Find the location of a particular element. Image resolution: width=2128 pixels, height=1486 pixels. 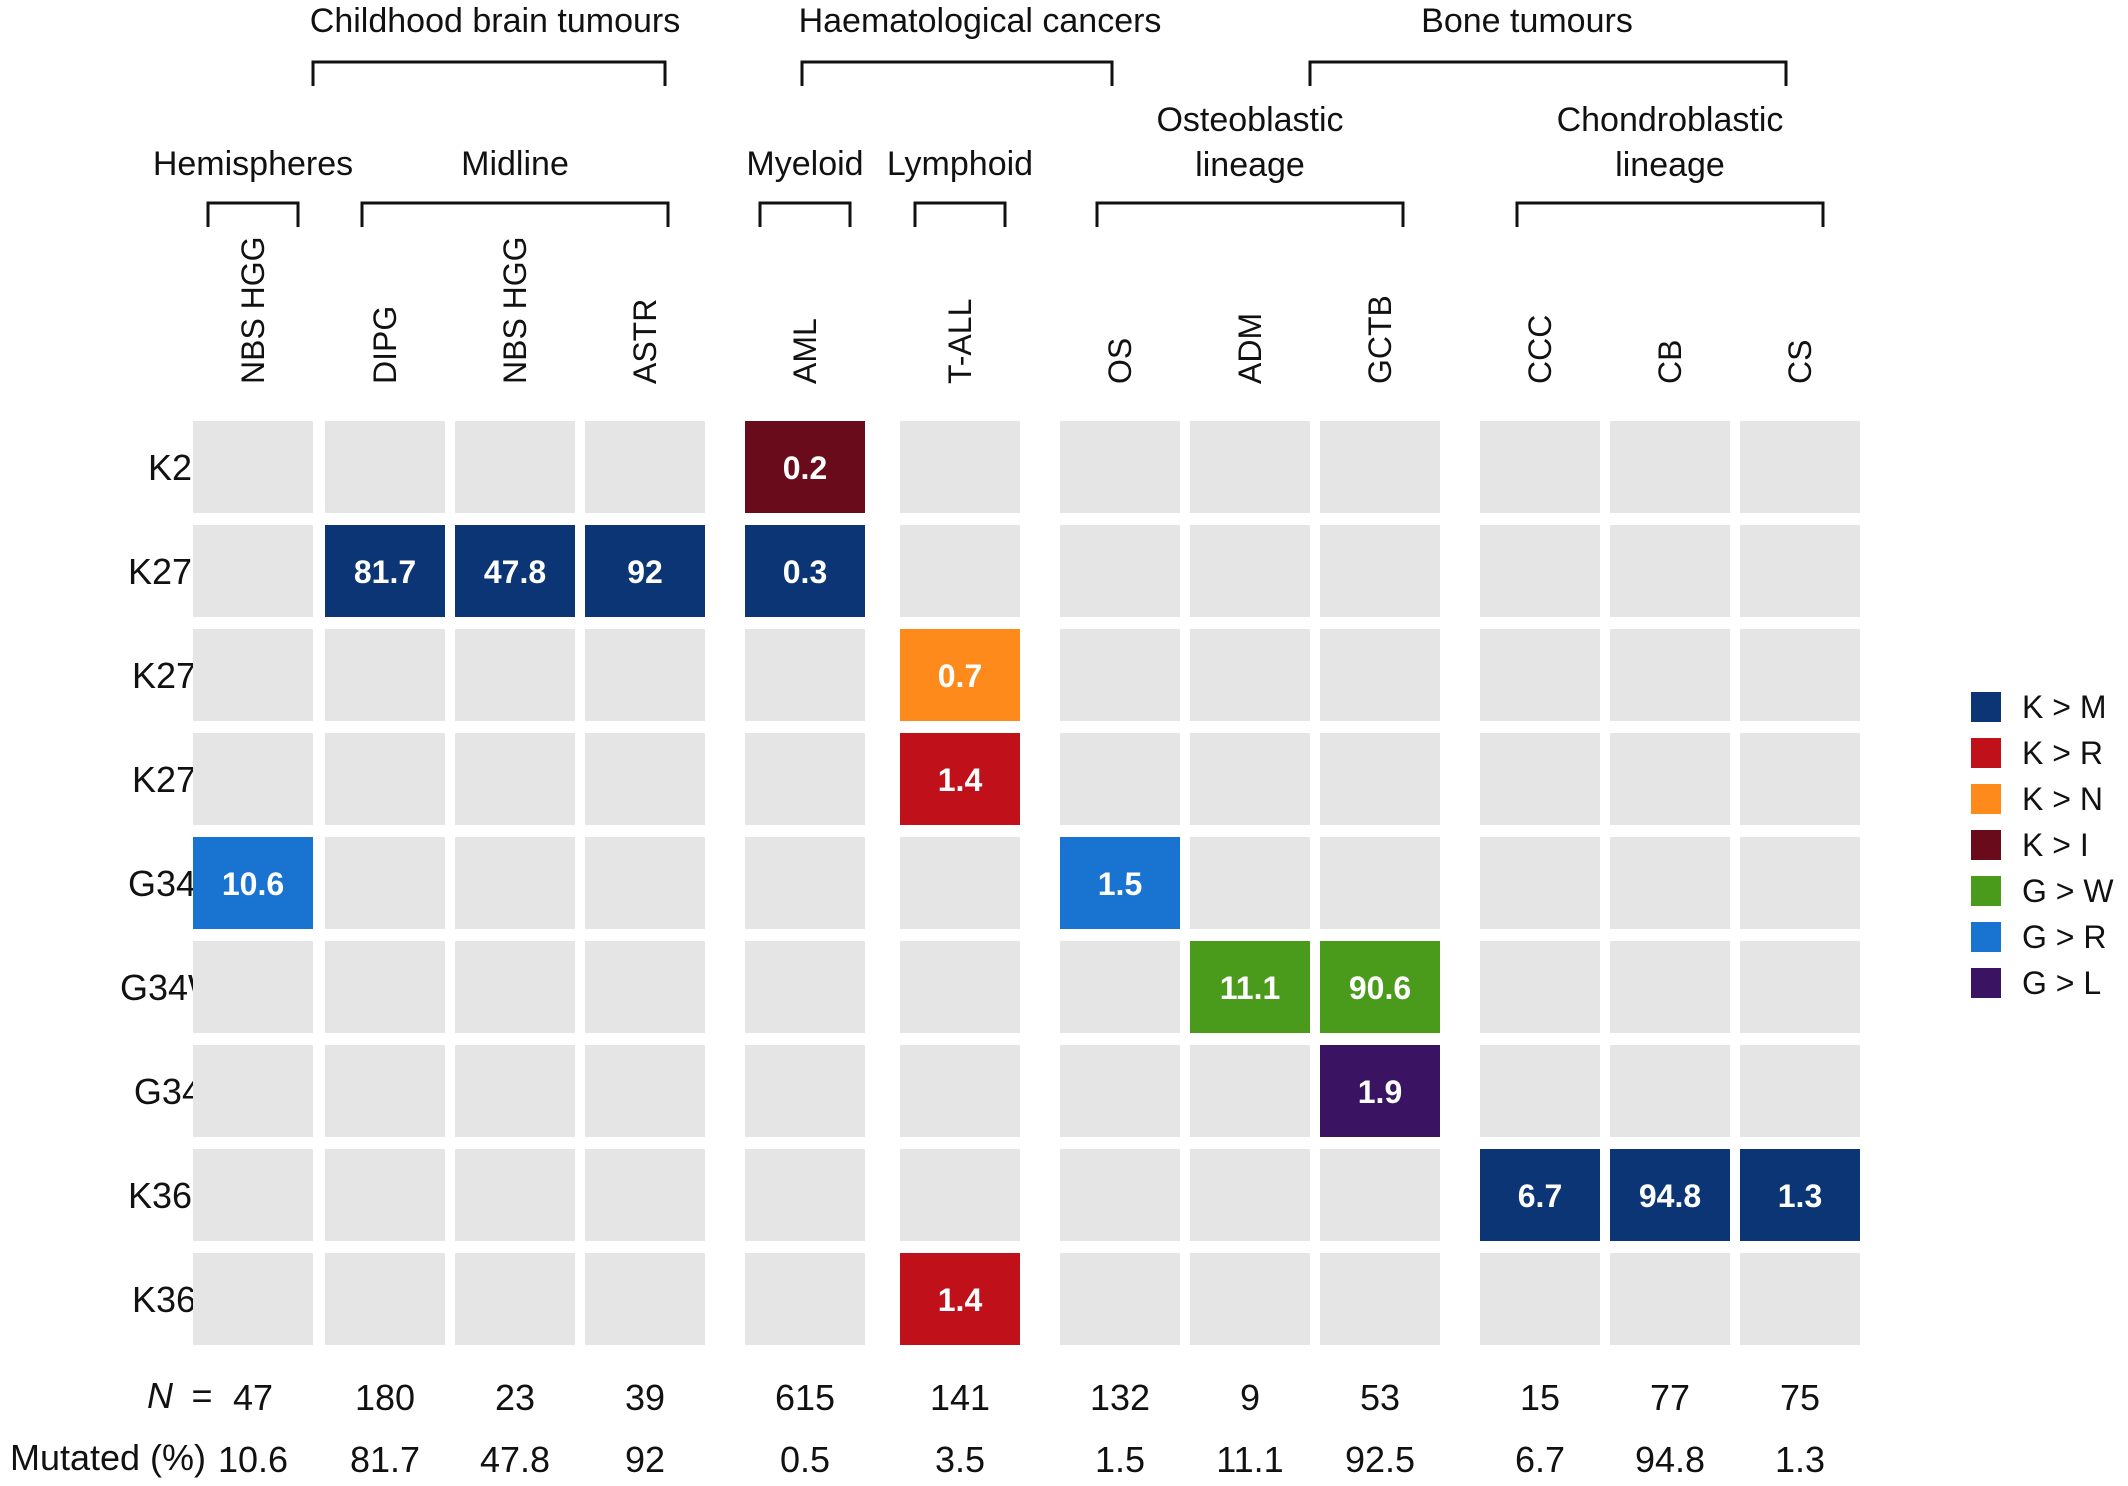

group-bracket-haematological-cancers is located at coordinates (957, 73).